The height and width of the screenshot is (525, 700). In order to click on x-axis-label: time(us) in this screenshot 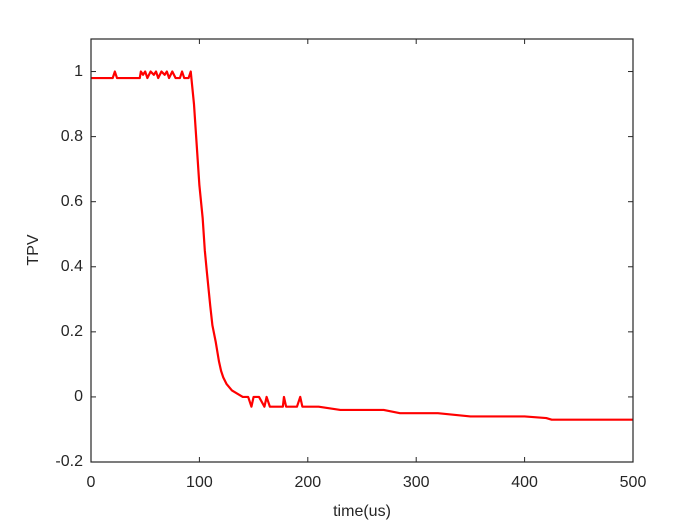, I will do `click(362, 511)`.